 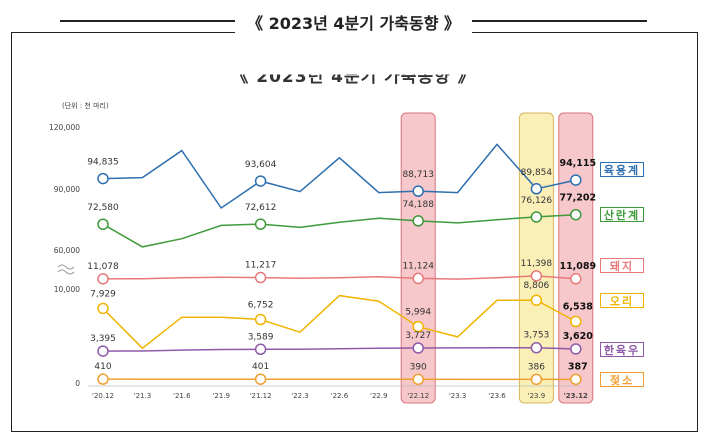 What do you see at coordinates (353, 22) in the screenshot?
I see `page-title: 《 2023년 4분기 가축동향 》` at bounding box center [353, 22].